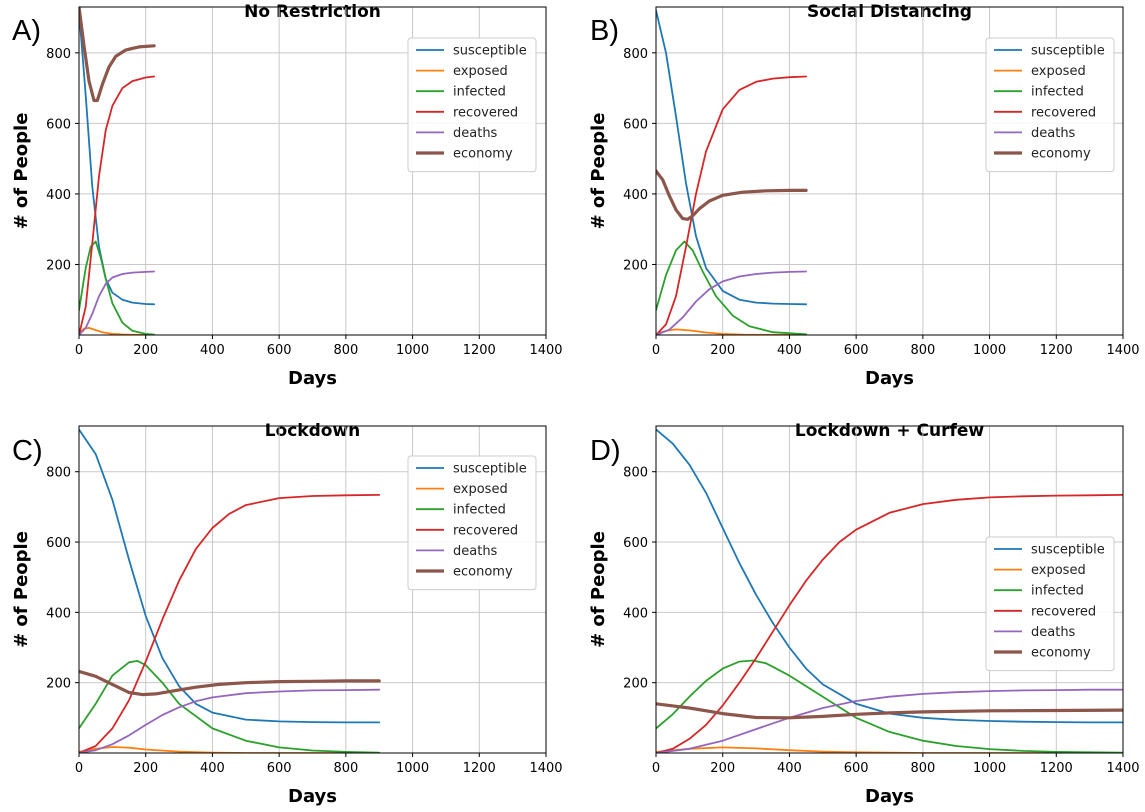 This screenshot has width=1145, height=812. Describe the element at coordinates (889, 720) in the screenshot. I see `series-line-deaths` at that location.